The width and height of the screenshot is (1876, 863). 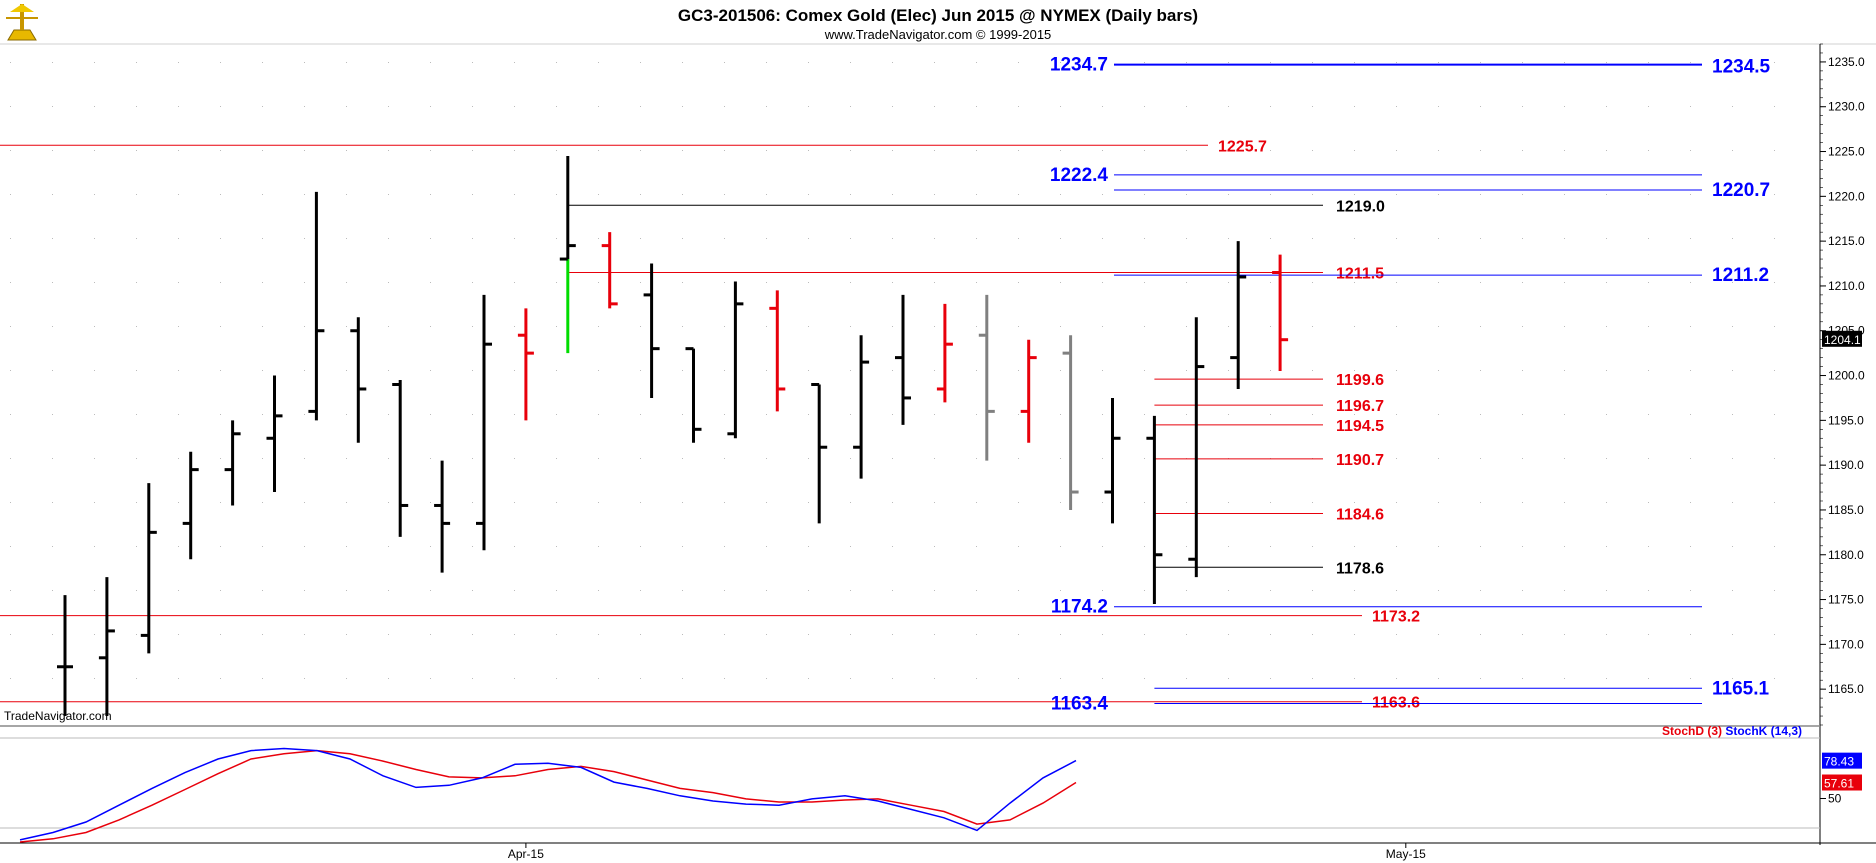 What do you see at coordinates (1740, 688) in the screenshot?
I see `level-label: 1165.1` at bounding box center [1740, 688].